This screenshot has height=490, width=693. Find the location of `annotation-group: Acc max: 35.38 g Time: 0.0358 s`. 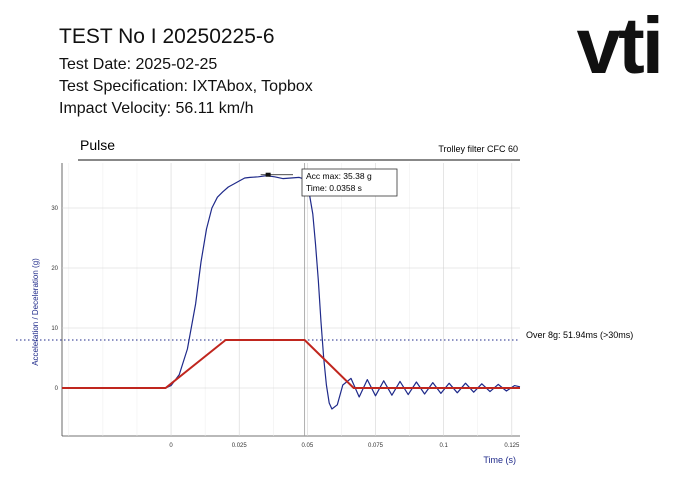

annotation-group: Acc max: 35.38 g Time: 0.0358 s is located at coordinates (329, 182).